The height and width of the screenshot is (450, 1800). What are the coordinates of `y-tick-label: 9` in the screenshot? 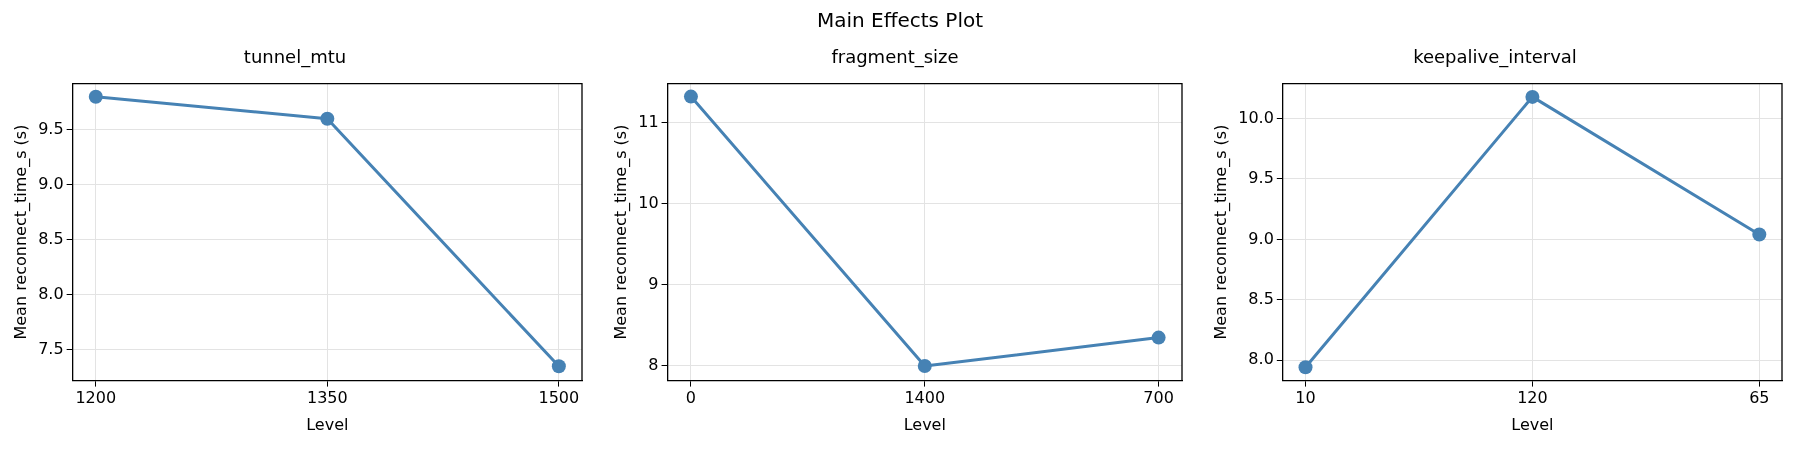 It's located at (653, 283).